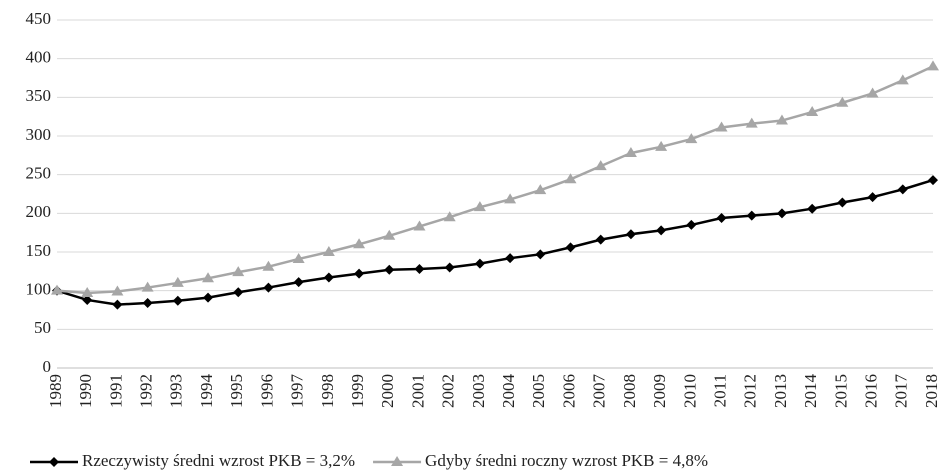  Describe the element at coordinates (387, 391) in the screenshot. I see `x-tick-label: 2000` at that location.